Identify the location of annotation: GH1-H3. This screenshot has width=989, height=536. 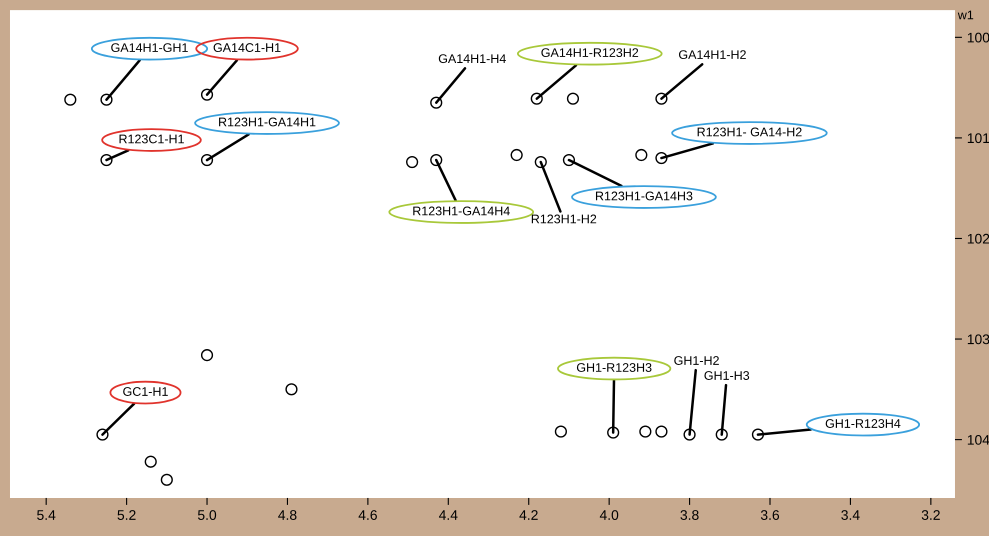
(727, 375).